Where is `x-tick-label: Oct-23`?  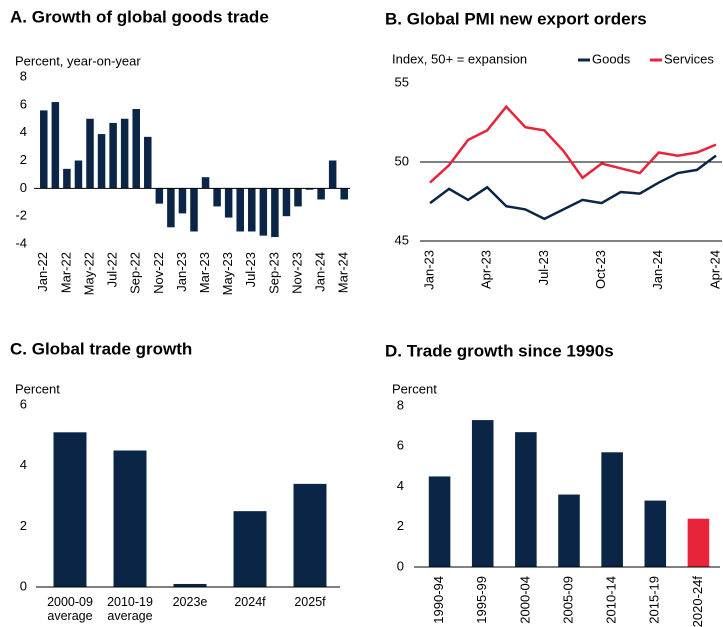 x-tick-label: Oct-23 is located at coordinates (600, 269).